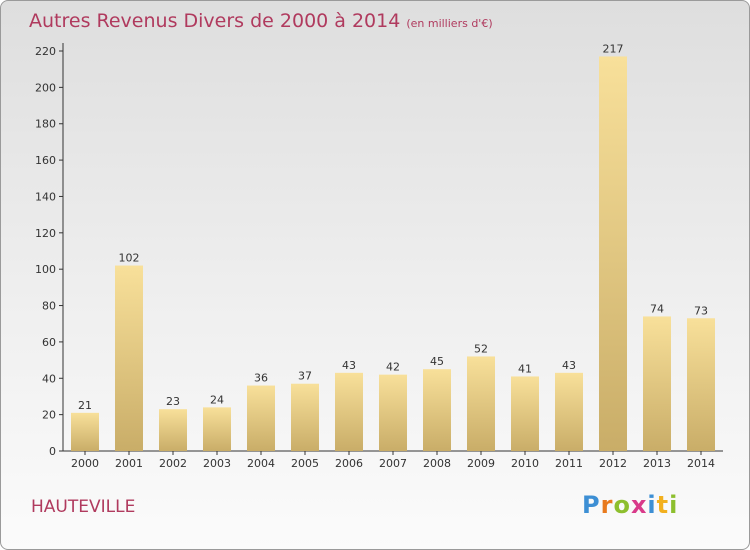  What do you see at coordinates (437, 463) in the screenshot?
I see `x-tick-label: 2008` at bounding box center [437, 463].